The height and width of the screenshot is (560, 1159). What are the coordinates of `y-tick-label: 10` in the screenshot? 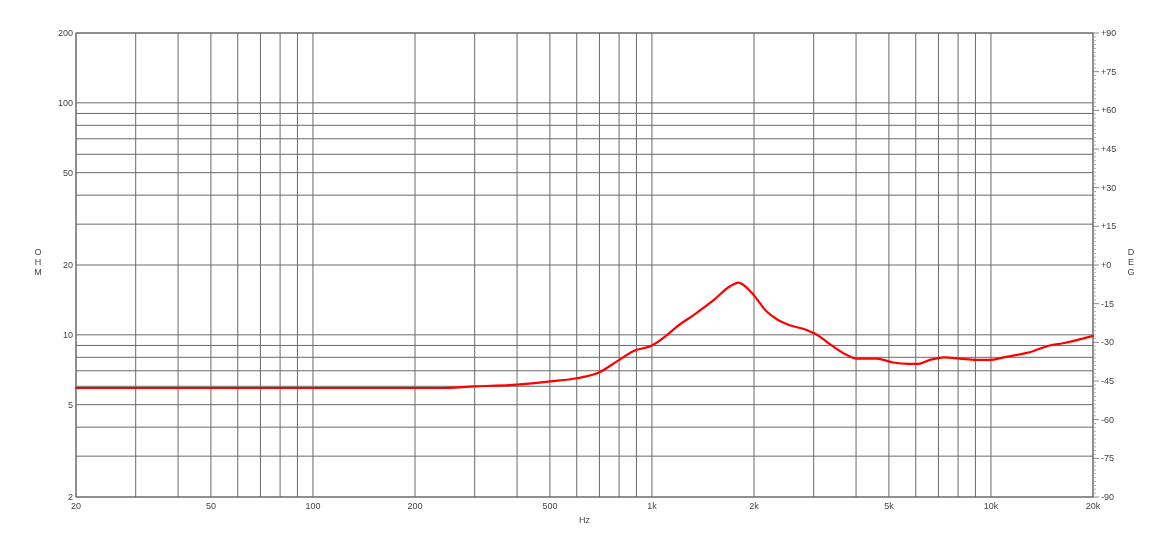 It's located at (67, 334).